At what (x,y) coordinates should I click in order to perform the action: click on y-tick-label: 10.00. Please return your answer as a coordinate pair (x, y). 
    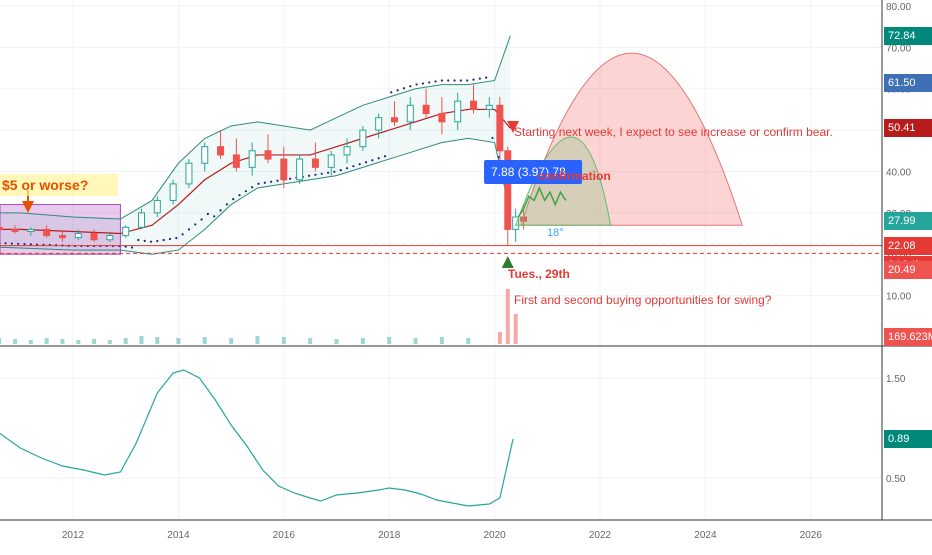
    Looking at the image, I should click on (898, 297).